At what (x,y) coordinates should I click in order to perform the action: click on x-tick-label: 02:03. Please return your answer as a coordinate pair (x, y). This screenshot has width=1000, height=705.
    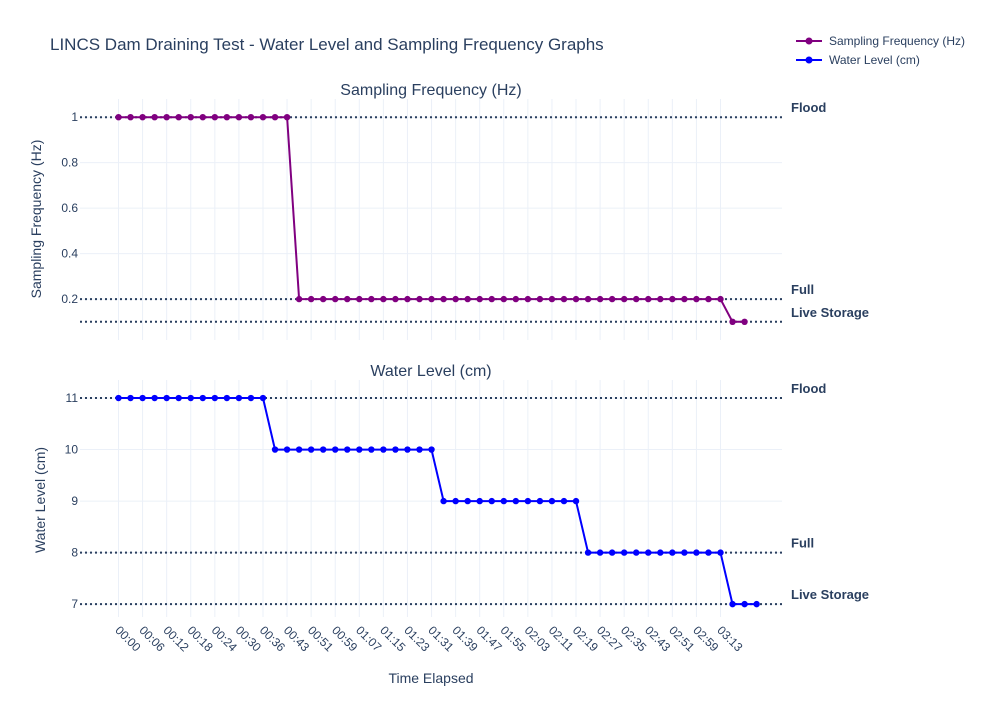
    Looking at the image, I should click on (537, 638).